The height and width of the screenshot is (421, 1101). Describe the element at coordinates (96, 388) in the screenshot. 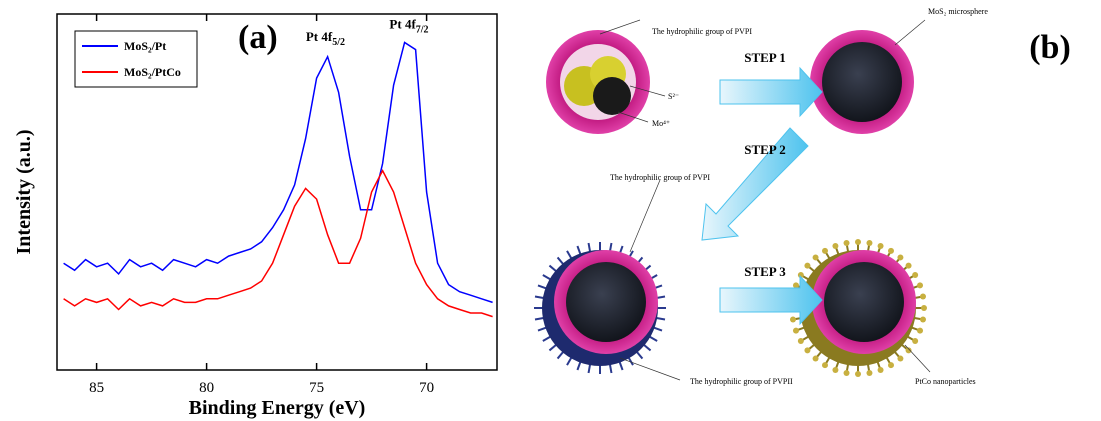

I see `x-tick-label: 85` at that location.